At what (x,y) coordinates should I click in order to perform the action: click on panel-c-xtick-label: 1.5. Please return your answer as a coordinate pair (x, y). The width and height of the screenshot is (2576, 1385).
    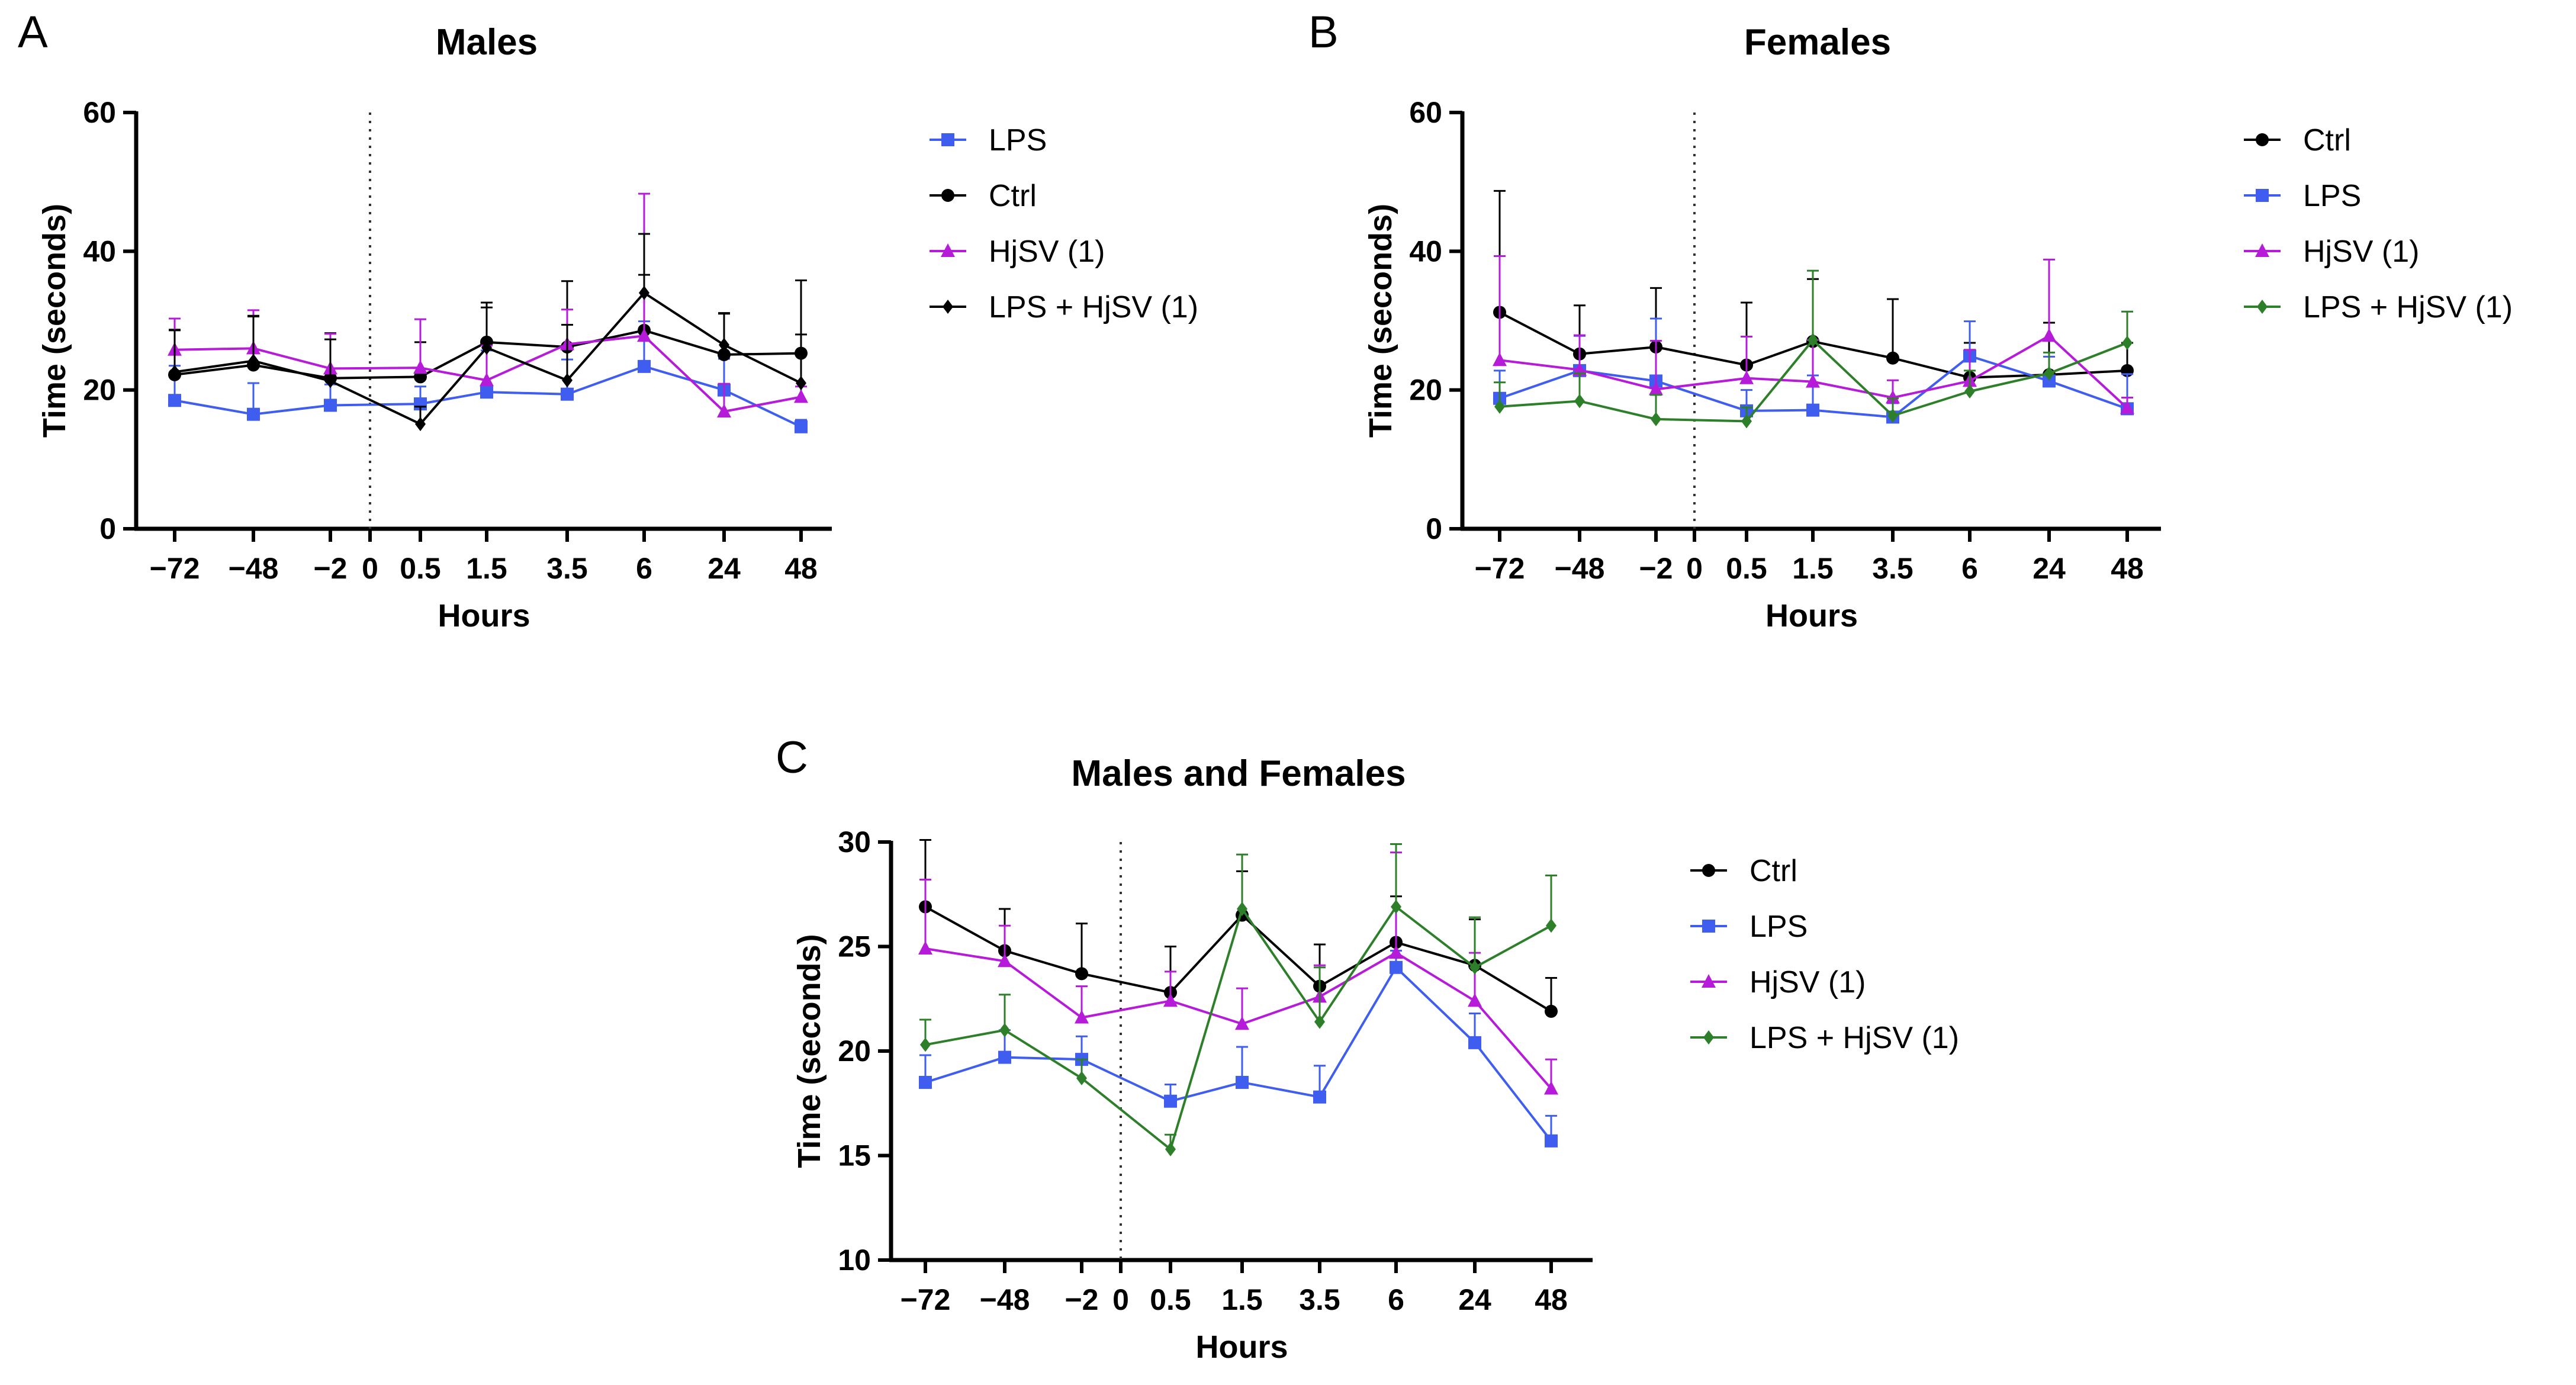
    Looking at the image, I should click on (1242, 1299).